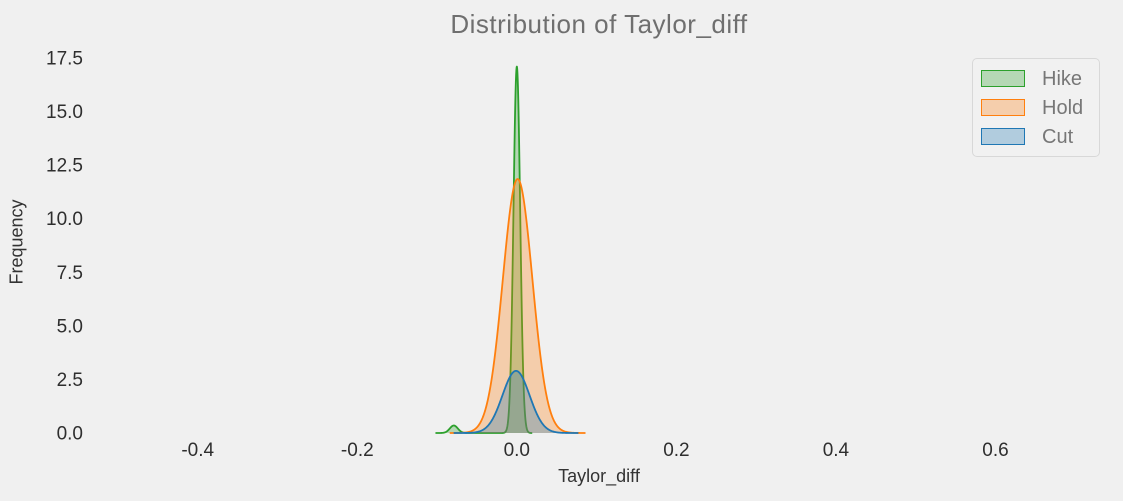 Image resolution: width=1123 pixels, height=501 pixels. What do you see at coordinates (676, 450) in the screenshot?
I see `x-tick-label: 0.2` at bounding box center [676, 450].